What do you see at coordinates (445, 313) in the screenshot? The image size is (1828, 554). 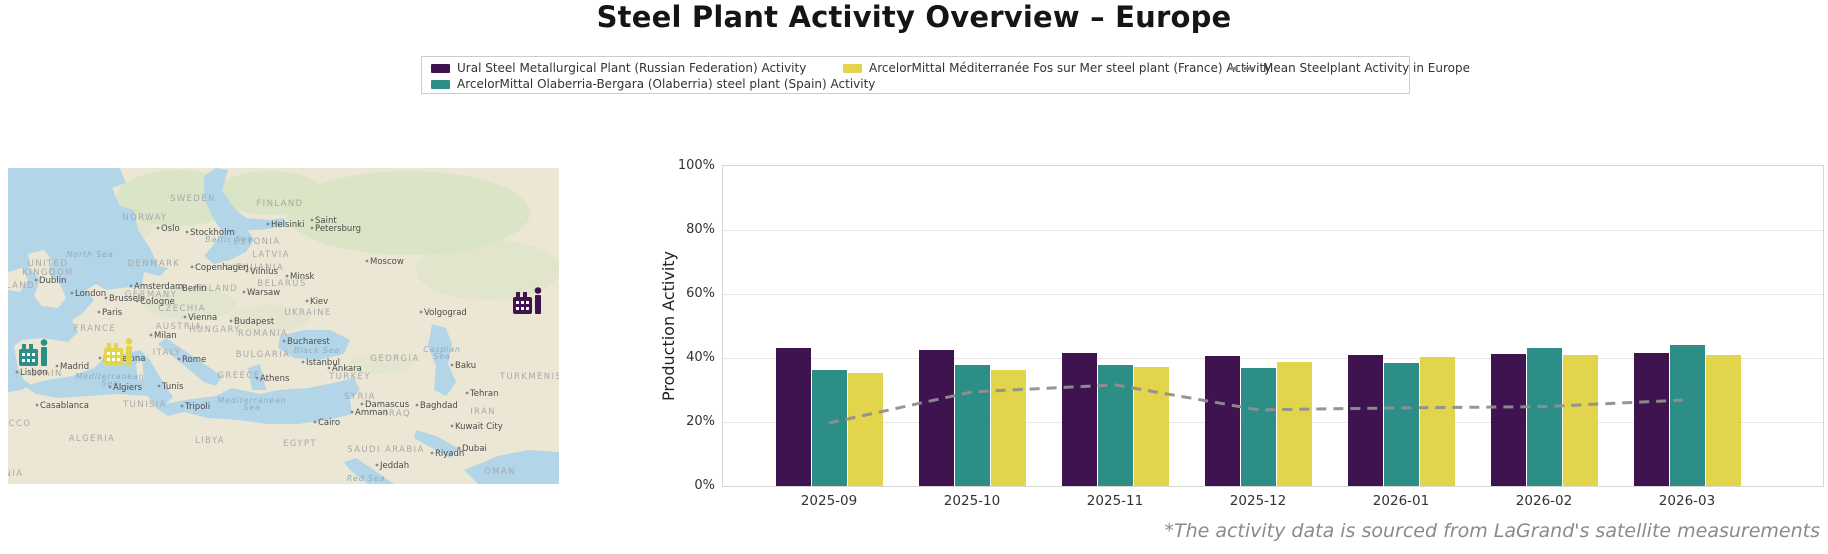 I see `city-label: Volgograd` at bounding box center [445, 313].